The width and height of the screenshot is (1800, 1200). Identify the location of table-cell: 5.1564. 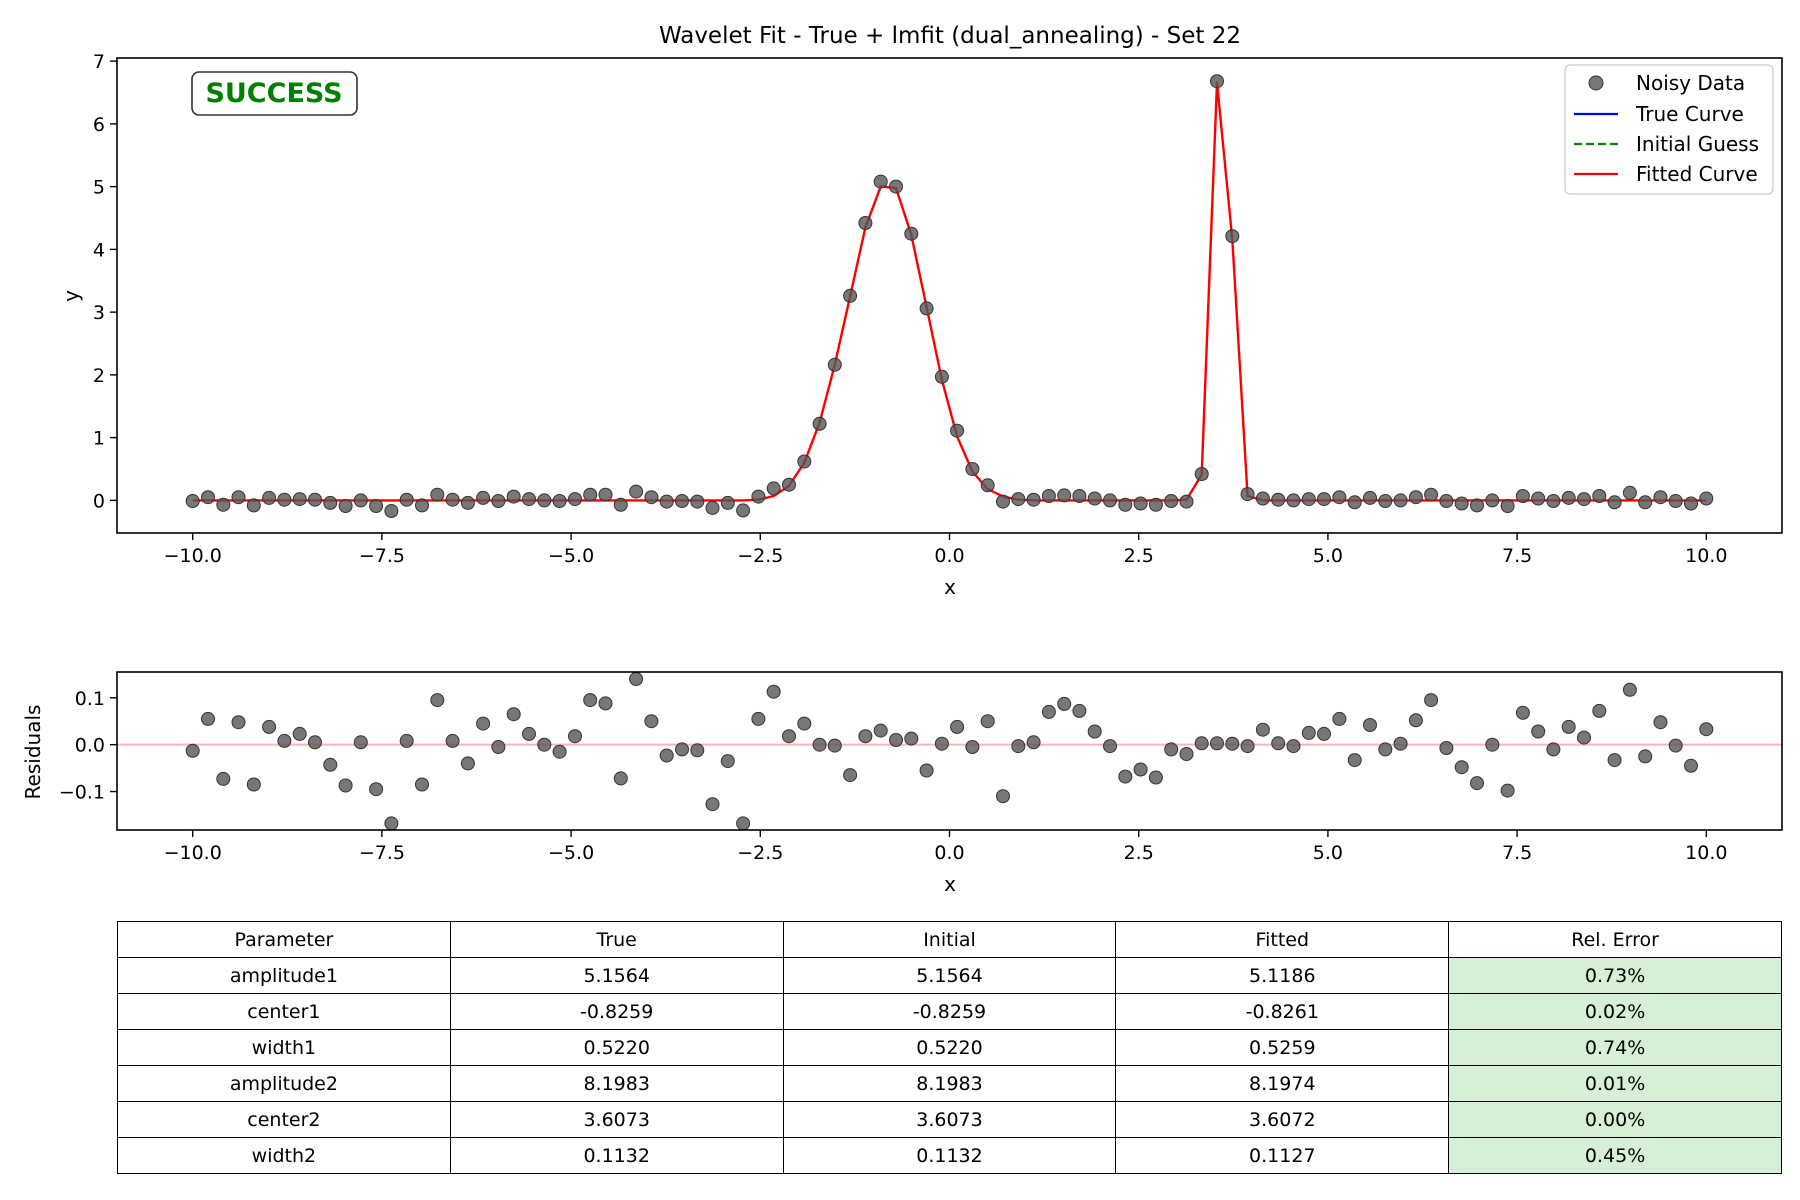
(949, 975).